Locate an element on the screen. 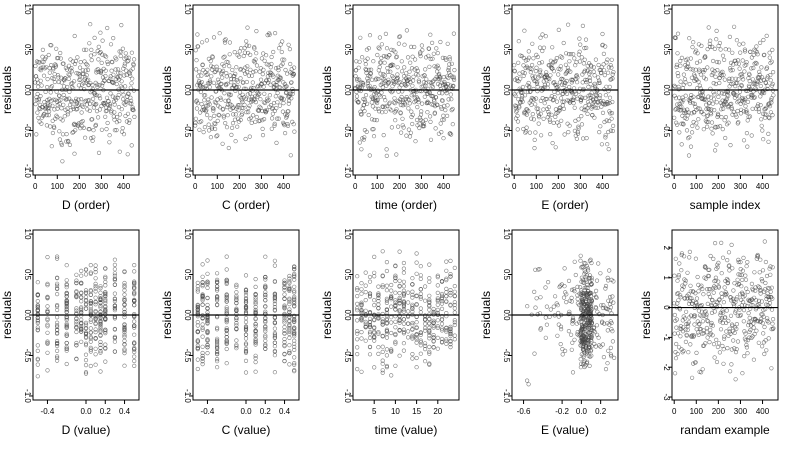 The height and width of the screenshot is (450, 800). y-tick-label: 0.5 is located at coordinates (347, 275).